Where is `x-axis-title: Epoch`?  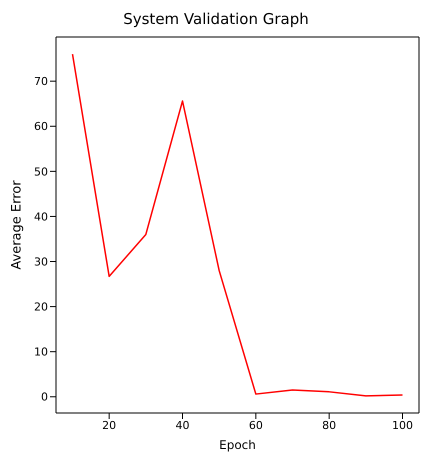 x-axis-title: Epoch is located at coordinates (237, 445).